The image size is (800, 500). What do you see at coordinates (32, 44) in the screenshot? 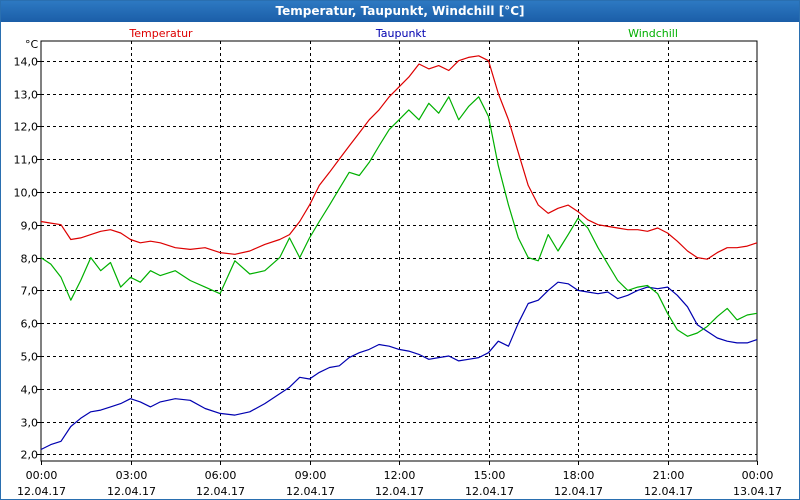
I see `y-axis-label: °C` at bounding box center [32, 44].